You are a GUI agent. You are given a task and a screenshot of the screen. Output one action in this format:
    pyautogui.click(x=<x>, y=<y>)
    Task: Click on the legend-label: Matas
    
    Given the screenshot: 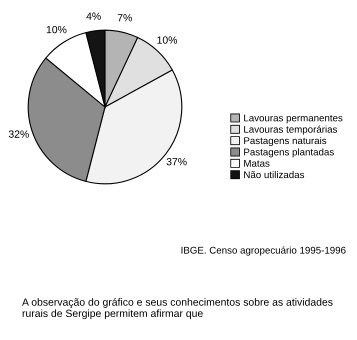 What is the action you would take?
    pyautogui.click(x=257, y=163)
    